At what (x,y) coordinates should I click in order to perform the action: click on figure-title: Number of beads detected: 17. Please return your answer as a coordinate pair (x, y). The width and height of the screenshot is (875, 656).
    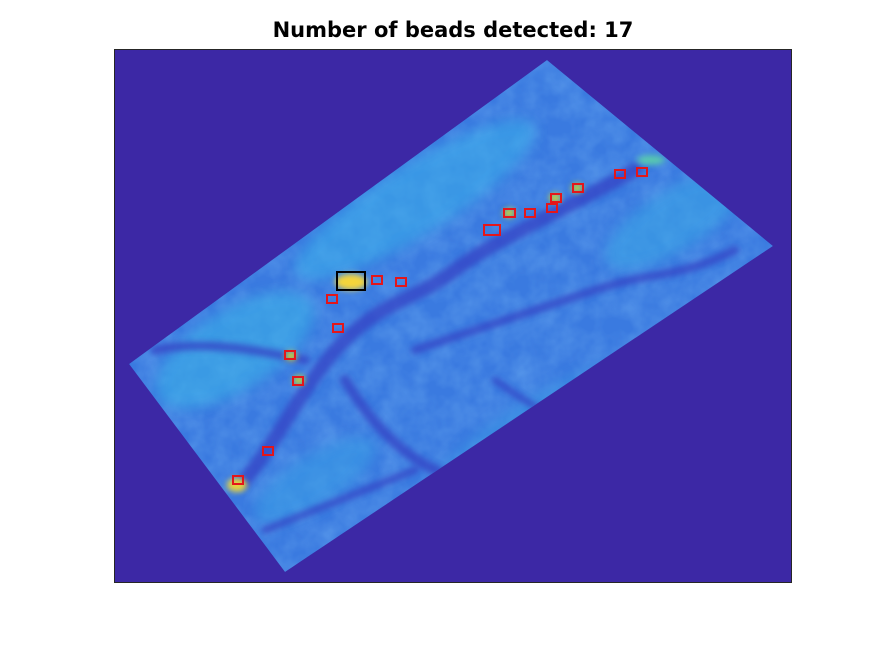
    Looking at the image, I should click on (453, 30).